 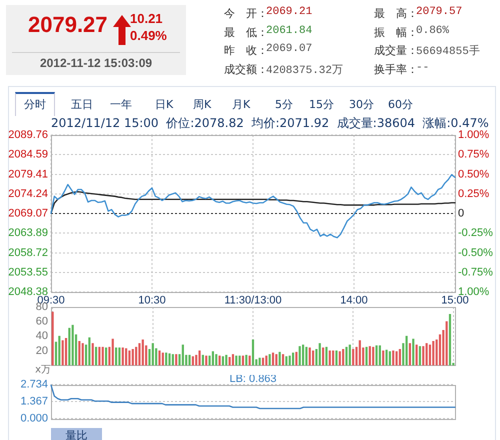 I want to click on text: 15分, so click(x=321, y=105).